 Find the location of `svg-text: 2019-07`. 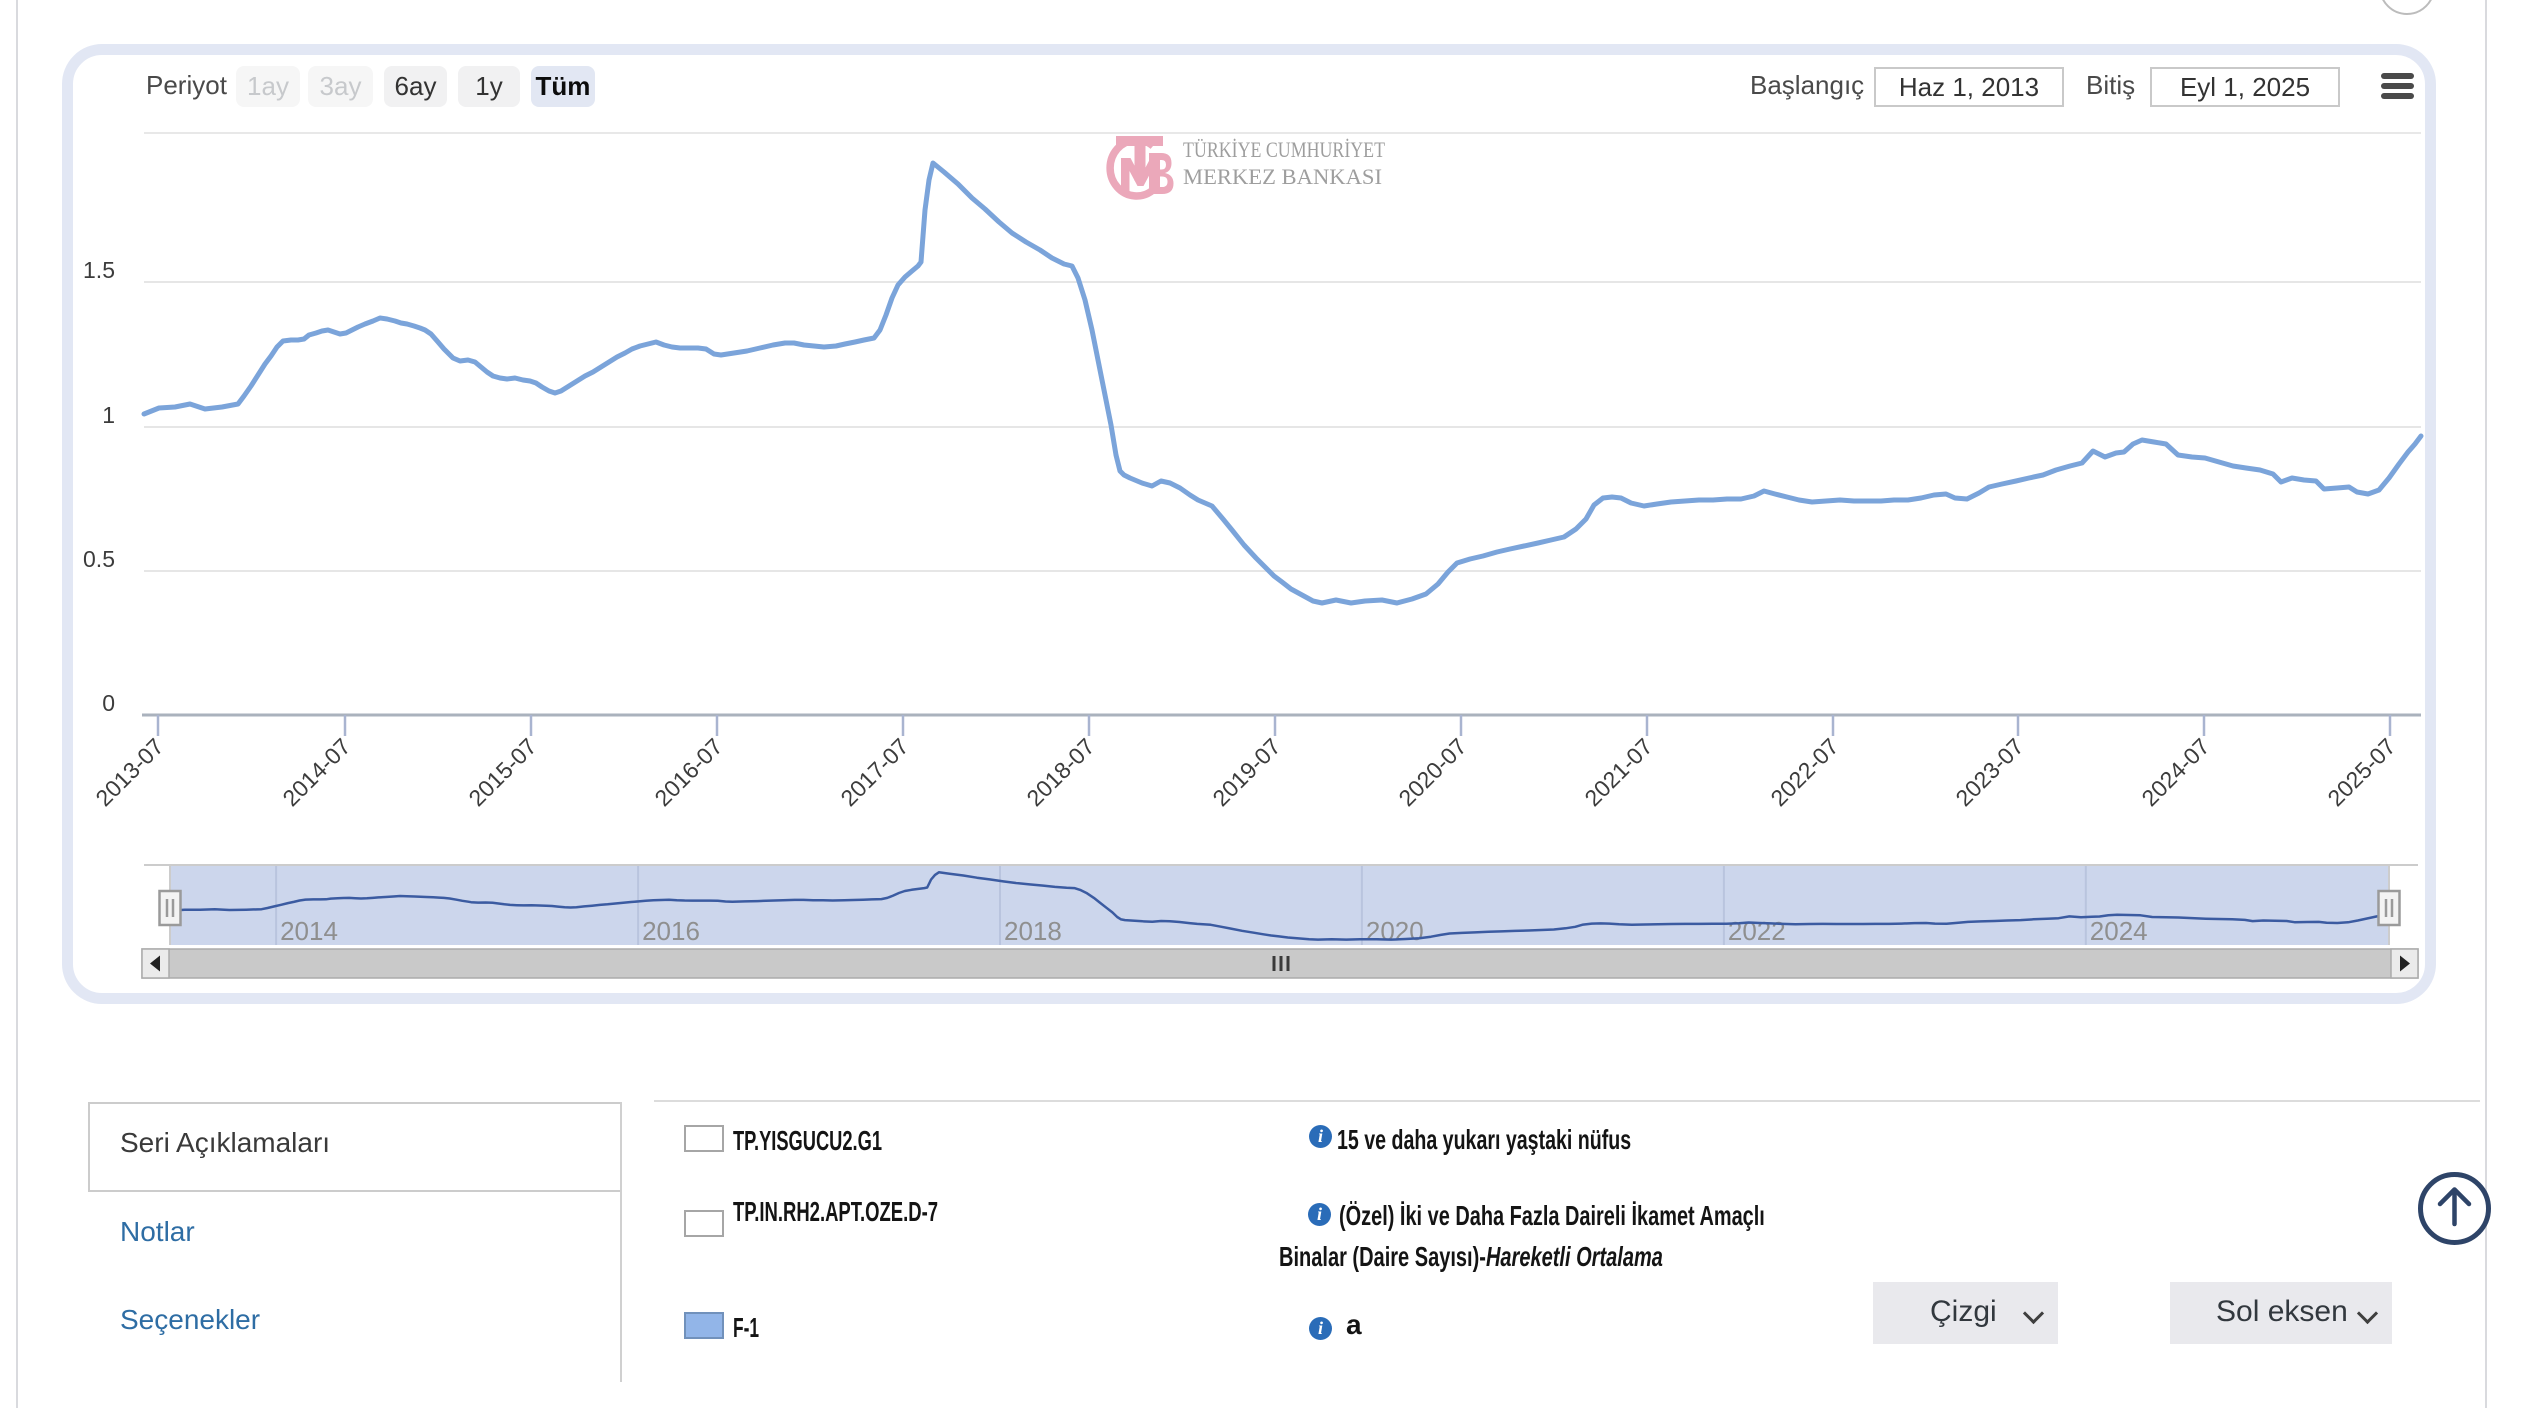

svg-text: 2019-07 is located at coordinates (1246, 772).